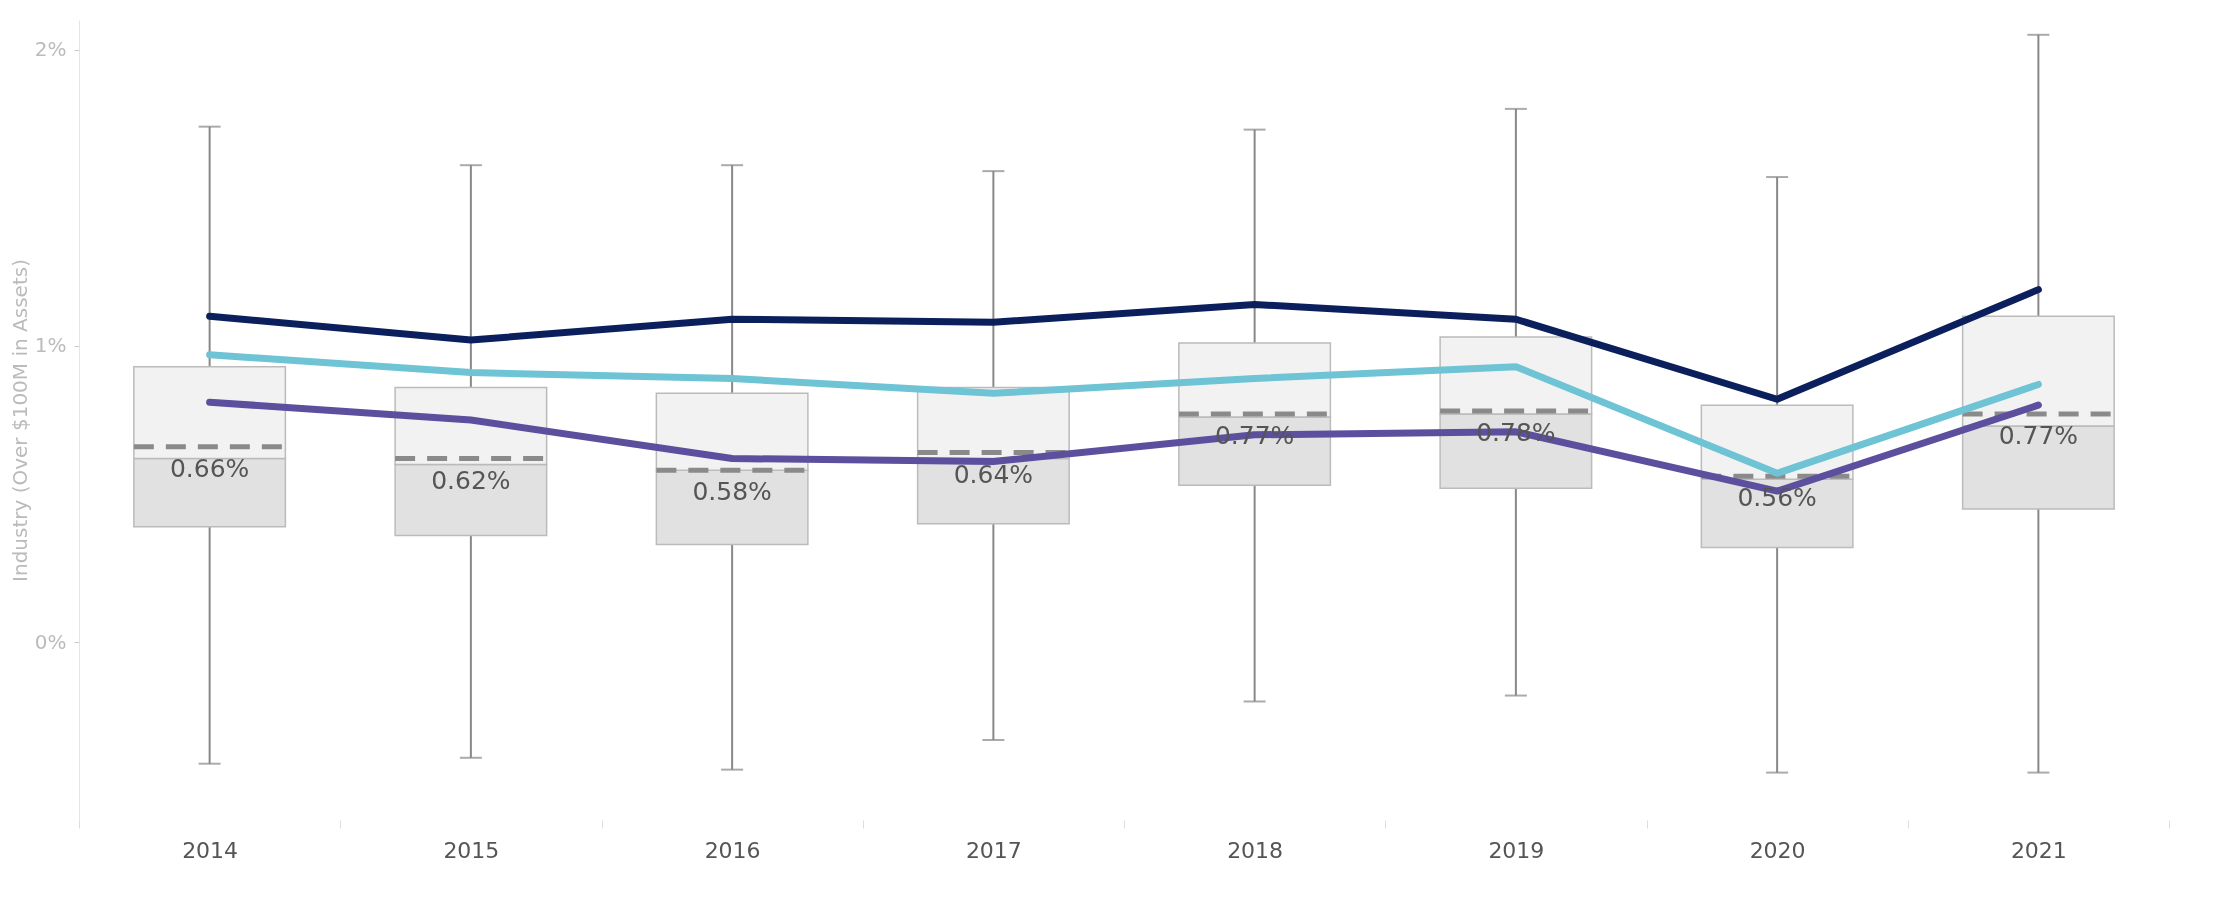  What do you see at coordinates (50, 49) in the screenshot?
I see `y-tick-label: 2%` at bounding box center [50, 49].